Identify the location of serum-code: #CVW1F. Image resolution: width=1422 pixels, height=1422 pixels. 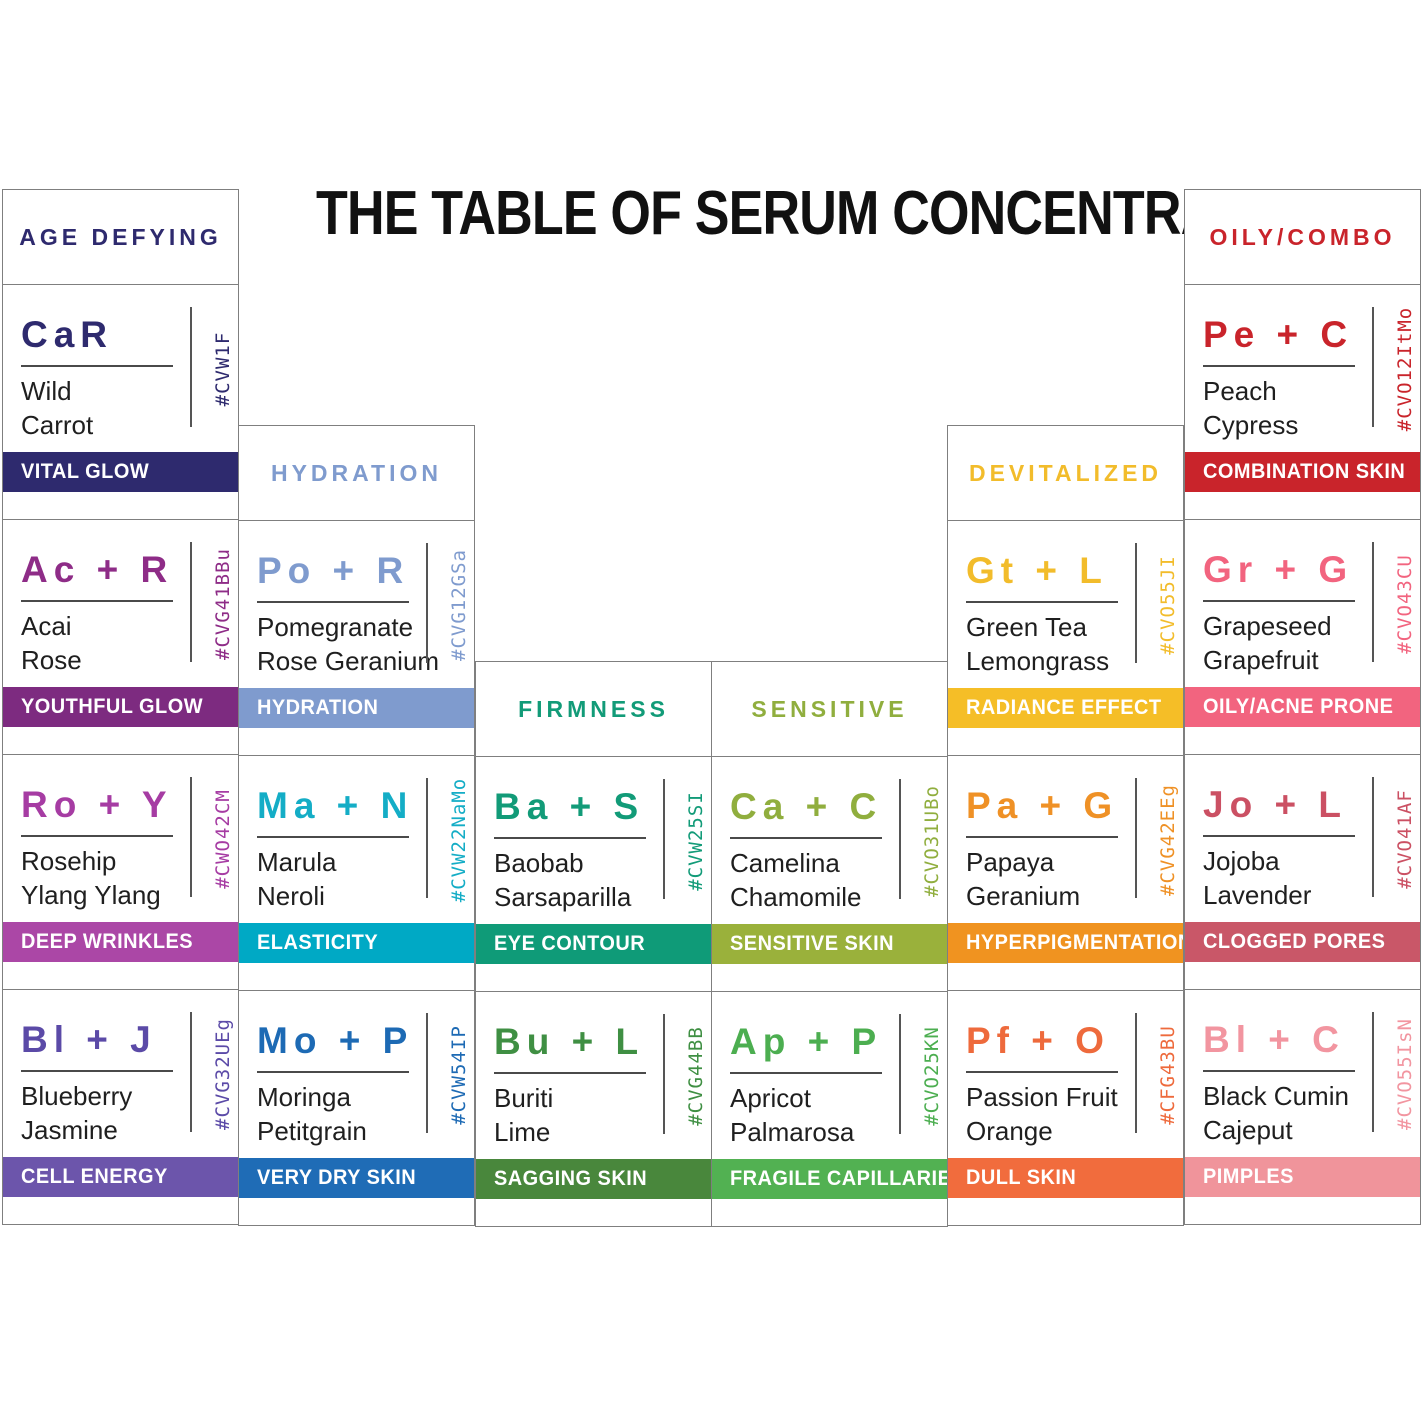
(223, 368).